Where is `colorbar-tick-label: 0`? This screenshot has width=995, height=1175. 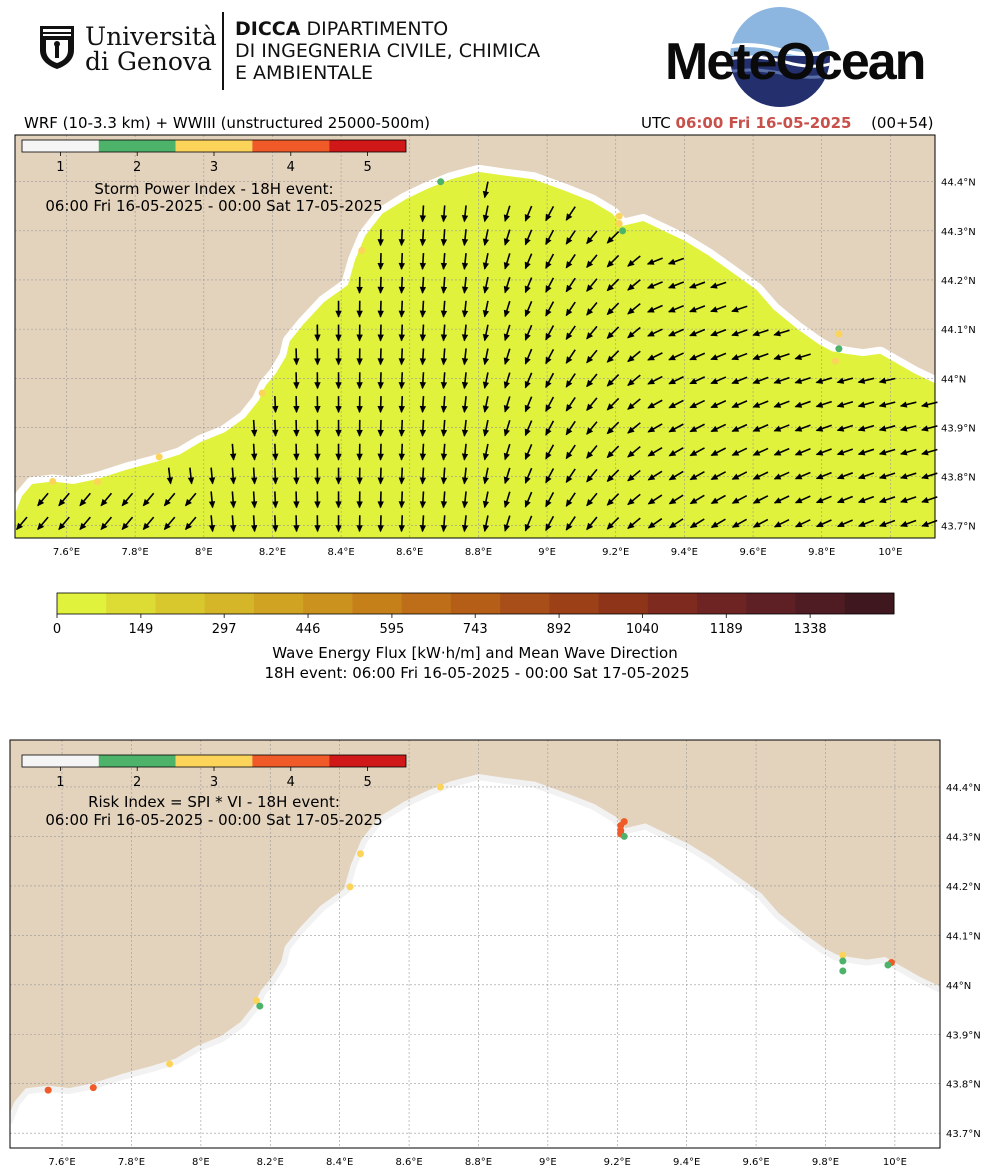 colorbar-tick-label: 0 is located at coordinates (57, 629).